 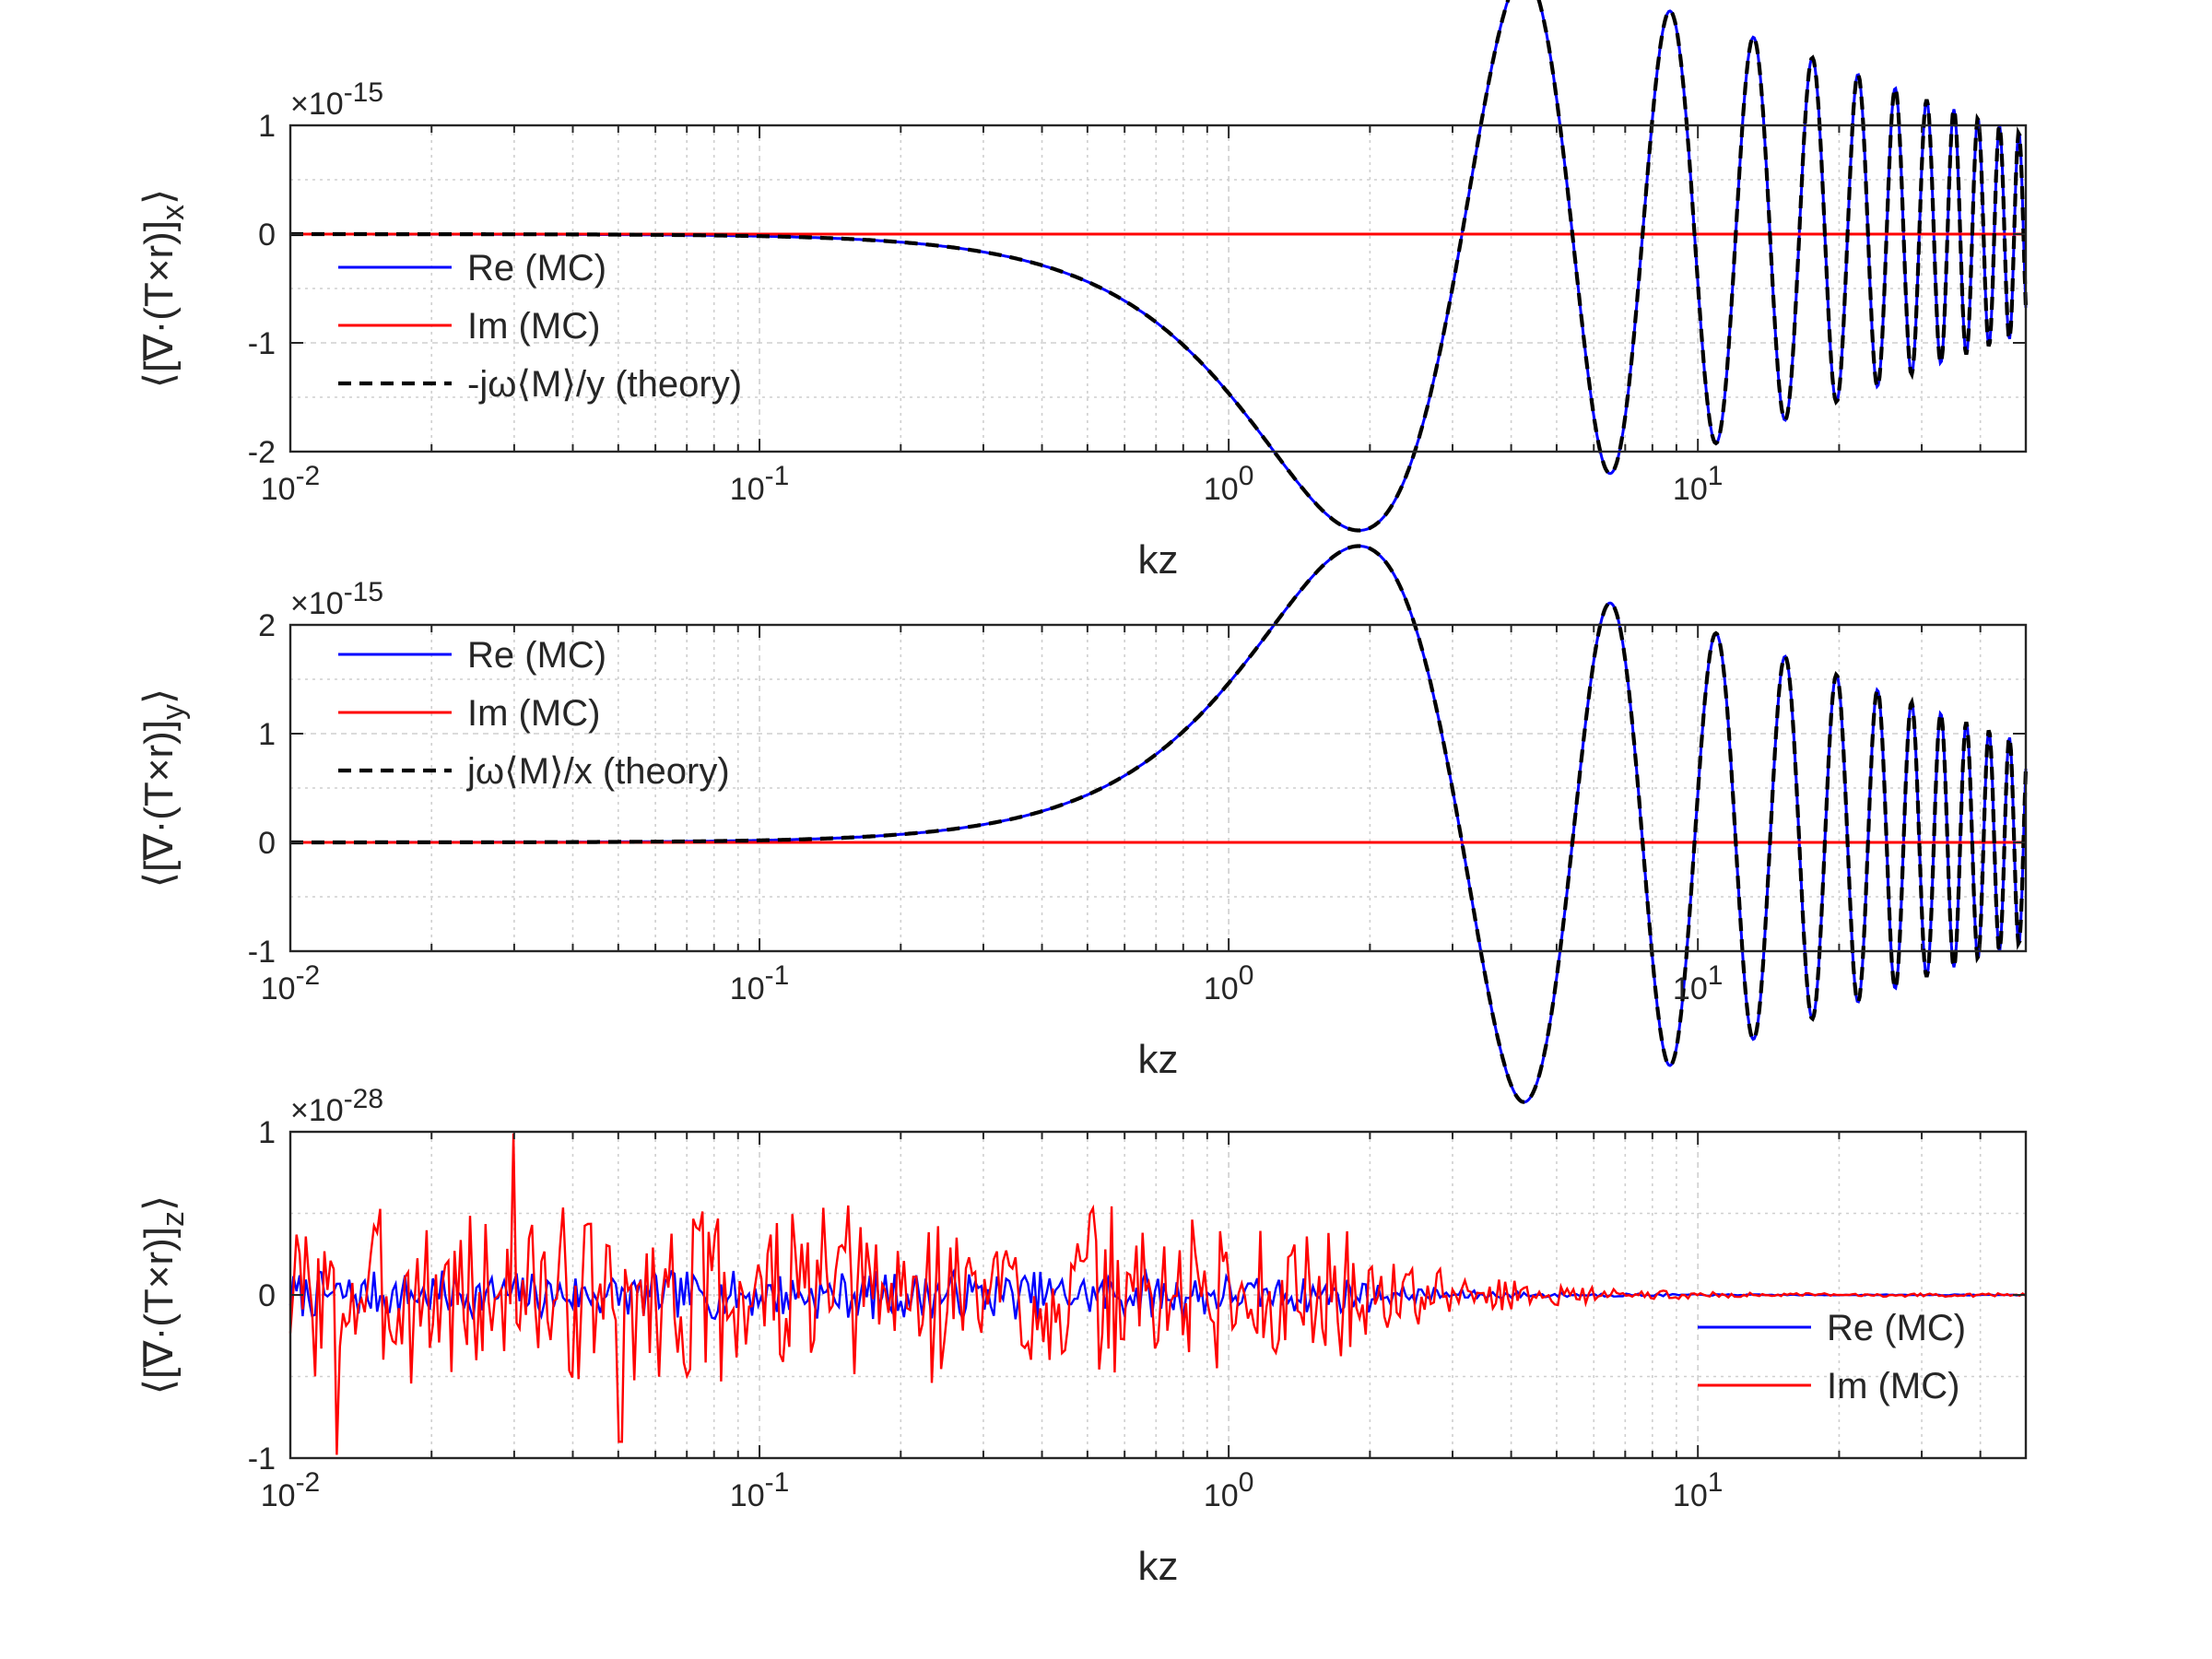 I want to click on legend-entry-label: jω⟨M⟩/x (theory), so click(x=598, y=771).